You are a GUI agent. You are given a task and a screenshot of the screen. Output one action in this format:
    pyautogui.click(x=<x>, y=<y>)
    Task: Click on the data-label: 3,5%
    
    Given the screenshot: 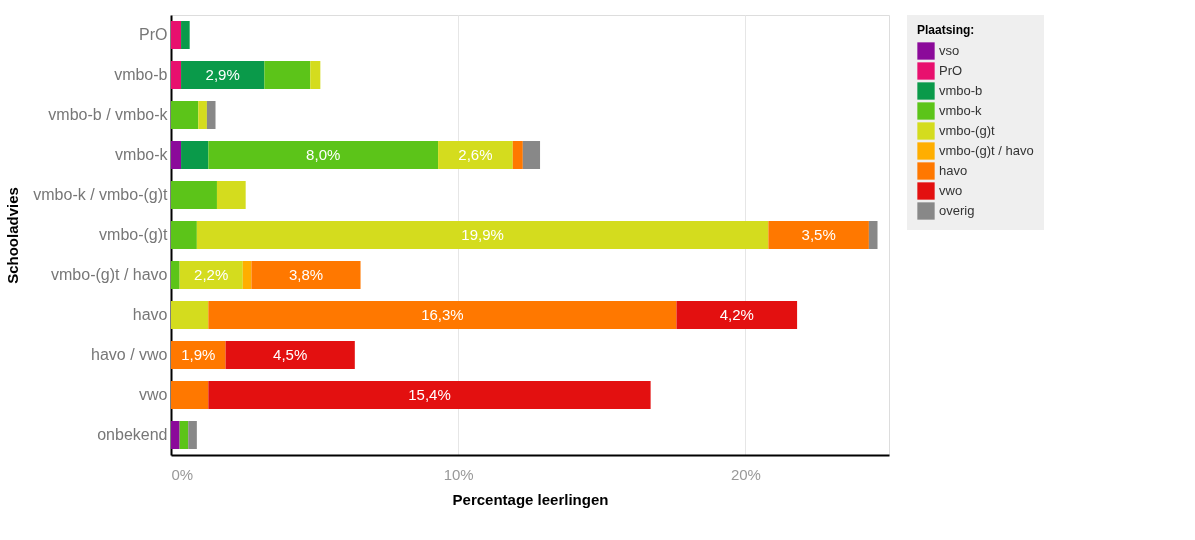 What is the action you would take?
    pyautogui.click(x=818, y=234)
    